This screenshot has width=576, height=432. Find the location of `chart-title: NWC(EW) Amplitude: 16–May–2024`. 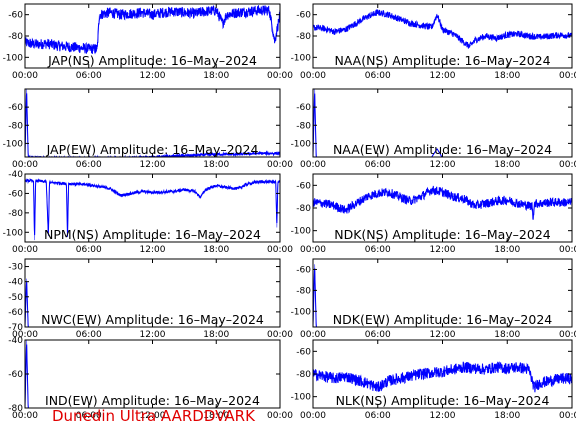

chart-title: NWC(EW) Amplitude: 16–May–2024 is located at coordinates (152, 319).